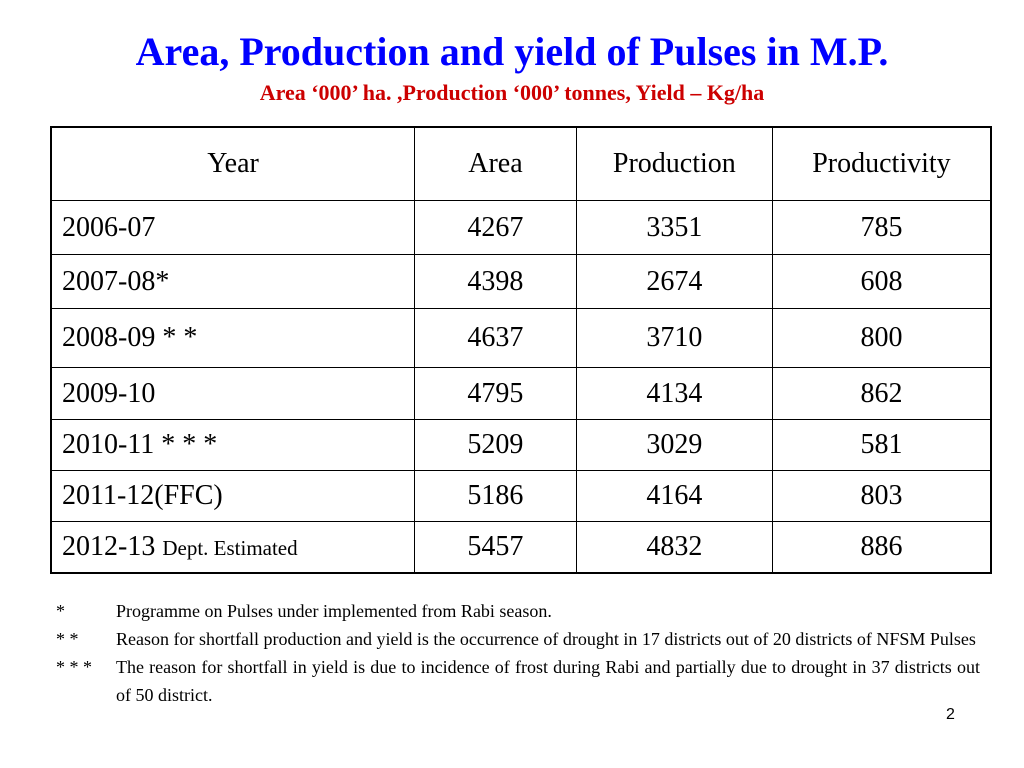 The image size is (1024, 768). What do you see at coordinates (67, 639) in the screenshot?
I see `footnote-mark: * *` at bounding box center [67, 639].